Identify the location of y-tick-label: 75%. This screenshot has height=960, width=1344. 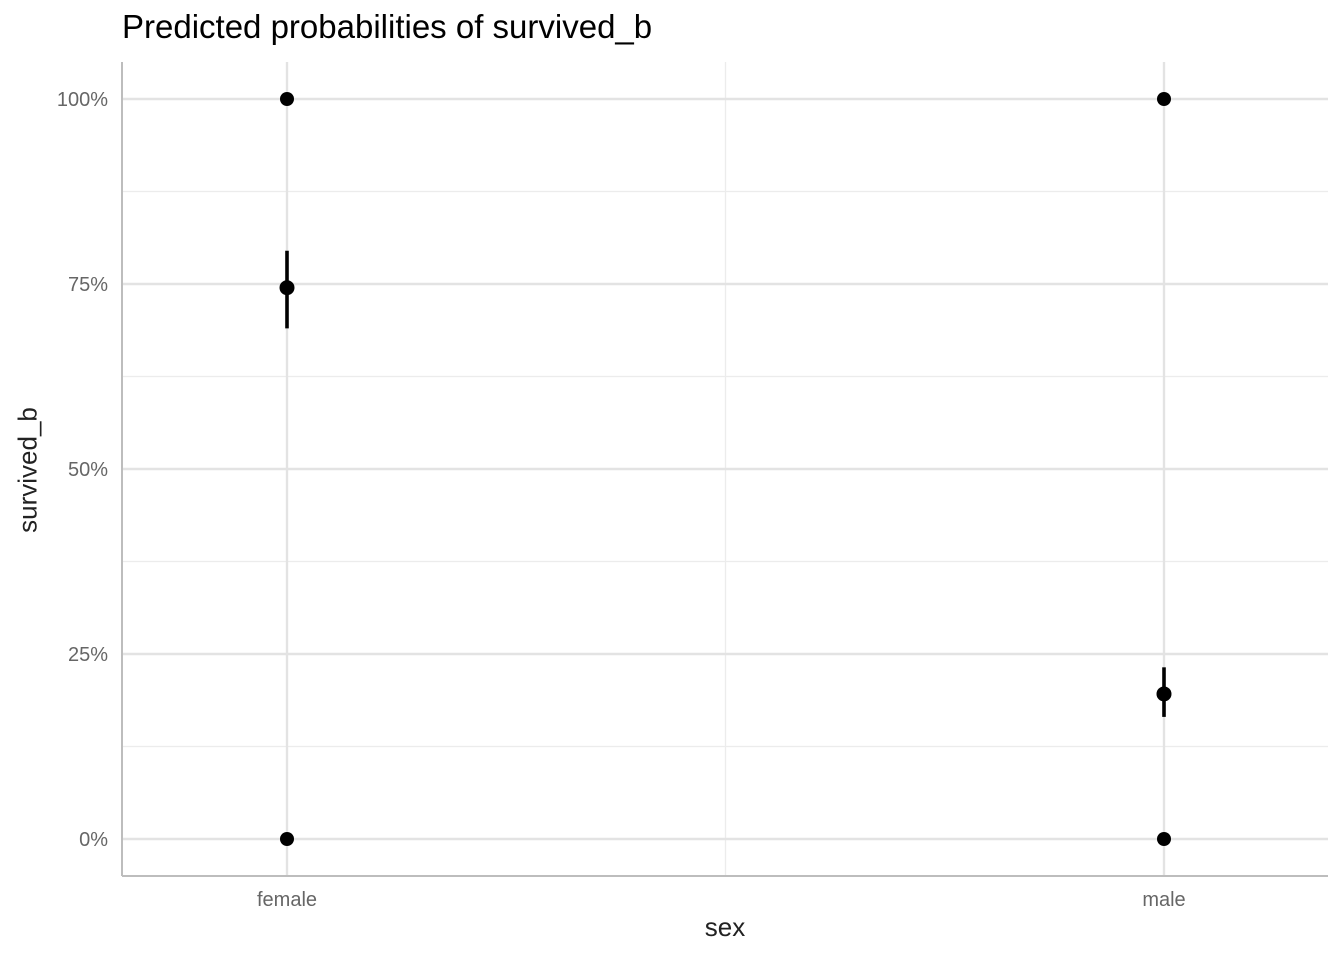
(88, 285).